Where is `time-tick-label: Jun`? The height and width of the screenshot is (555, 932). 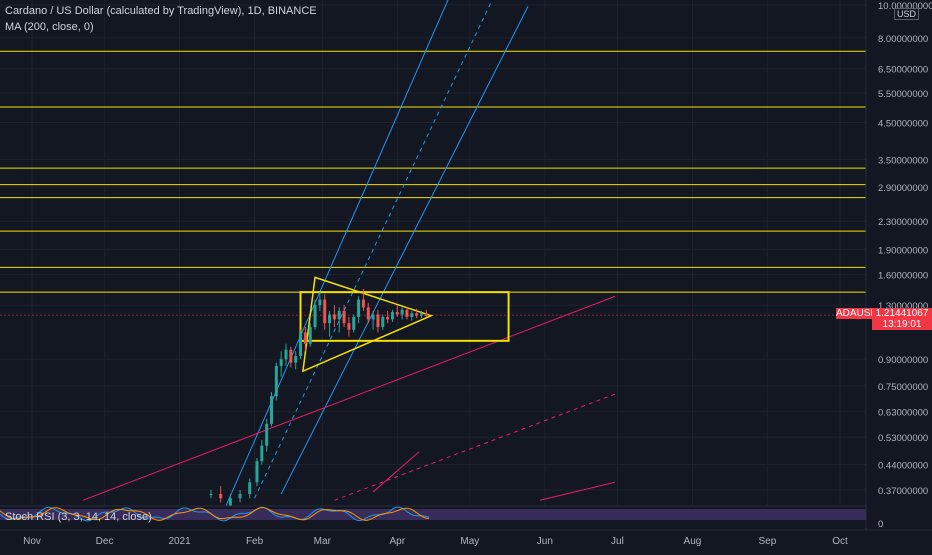 time-tick-label: Jun is located at coordinates (545, 541).